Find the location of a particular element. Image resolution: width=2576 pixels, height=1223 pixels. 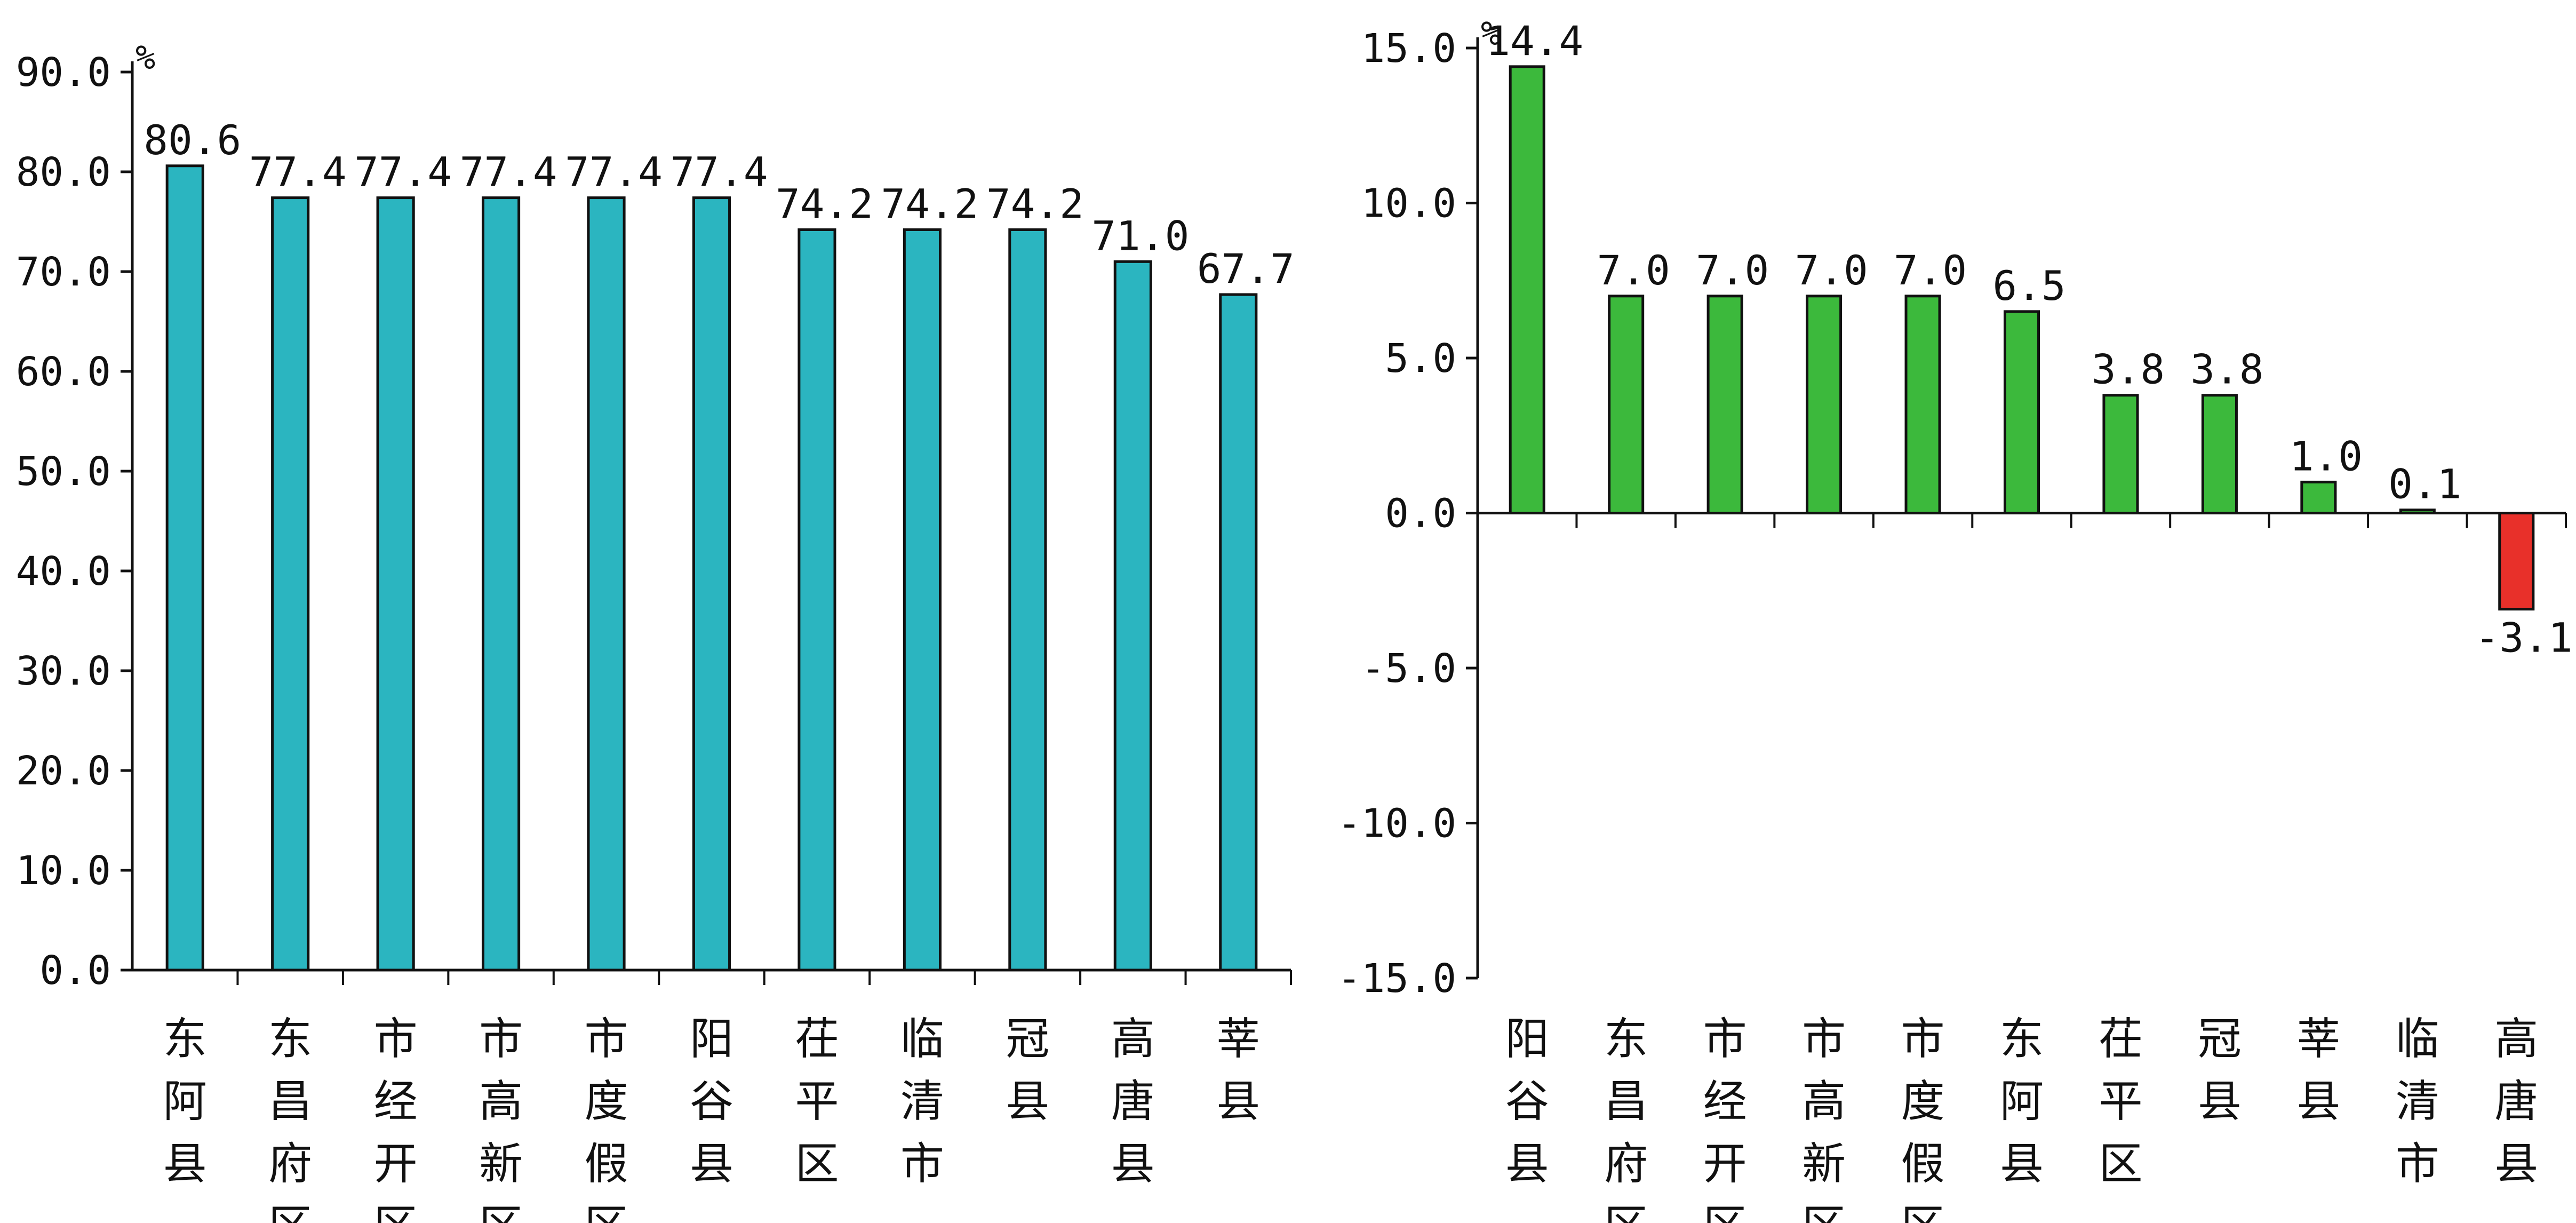

left-category-label: 阳 is located at coordinates (711, 1039).